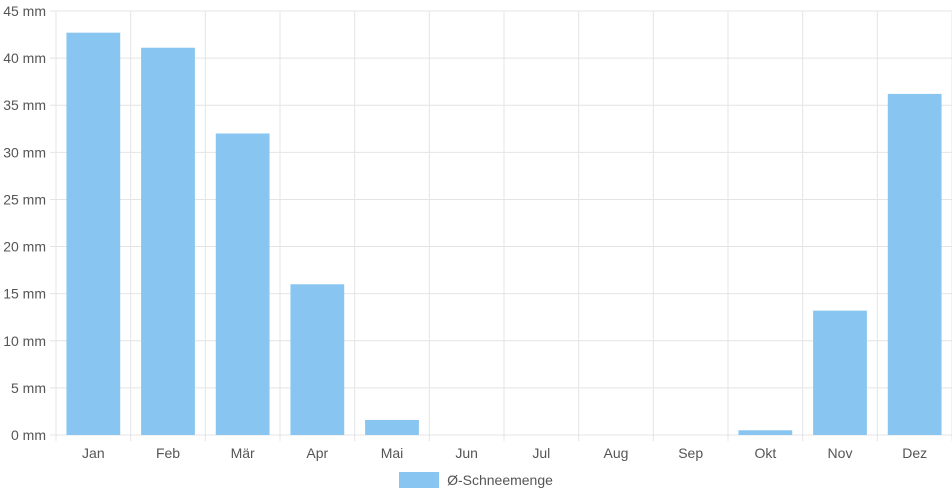  Describe the element at coordinates (24, 11) in the screenshot. I see `y-tick-label: 45 mm` at that location.